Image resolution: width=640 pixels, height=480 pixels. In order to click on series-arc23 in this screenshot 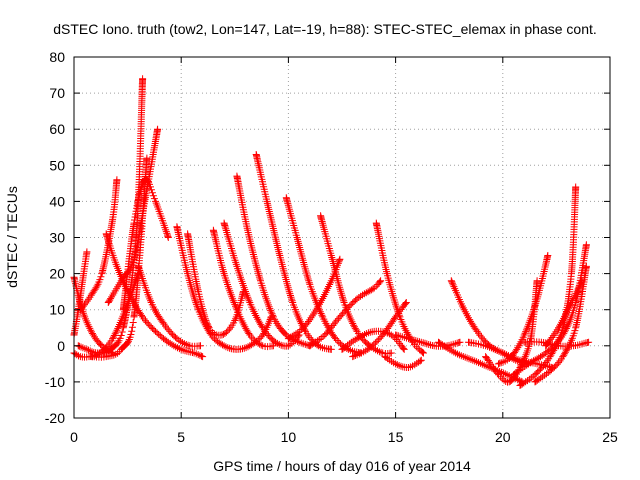, I will do `click(379, 330)`.